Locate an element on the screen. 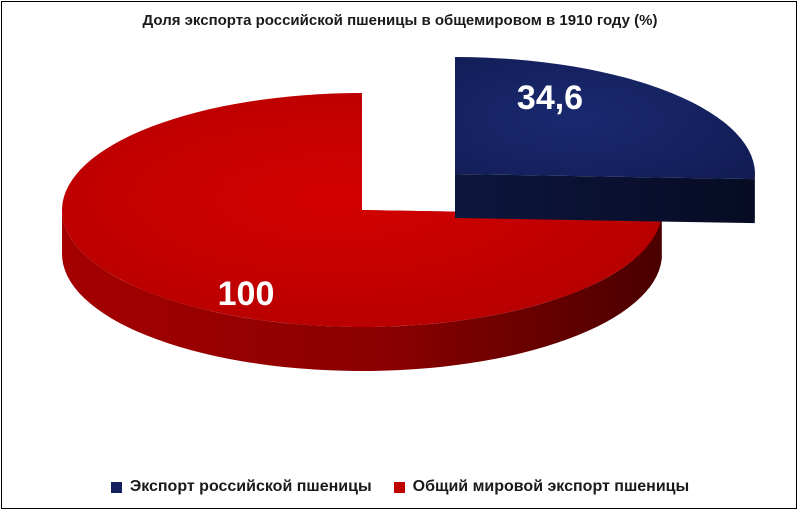  data-label-world-export: 100 is located at coordinates (246, 294).